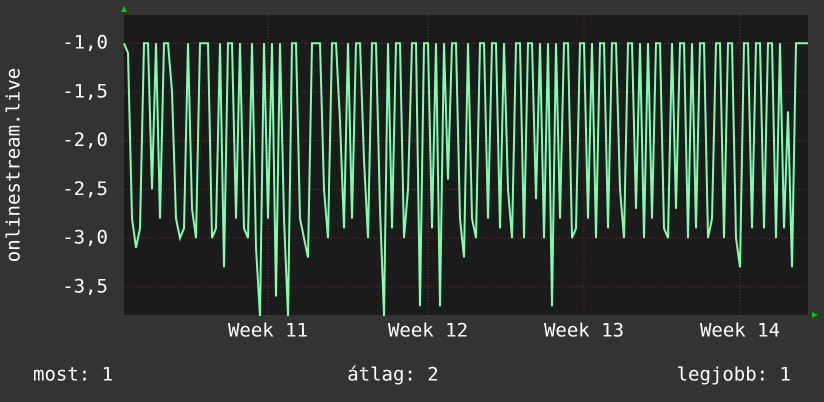 The image size is (824, 402). What do you see at coordinates (85, 91) in the screenshot?
I see `y-tick-label: -1,5` at bounding box center [85, 91].